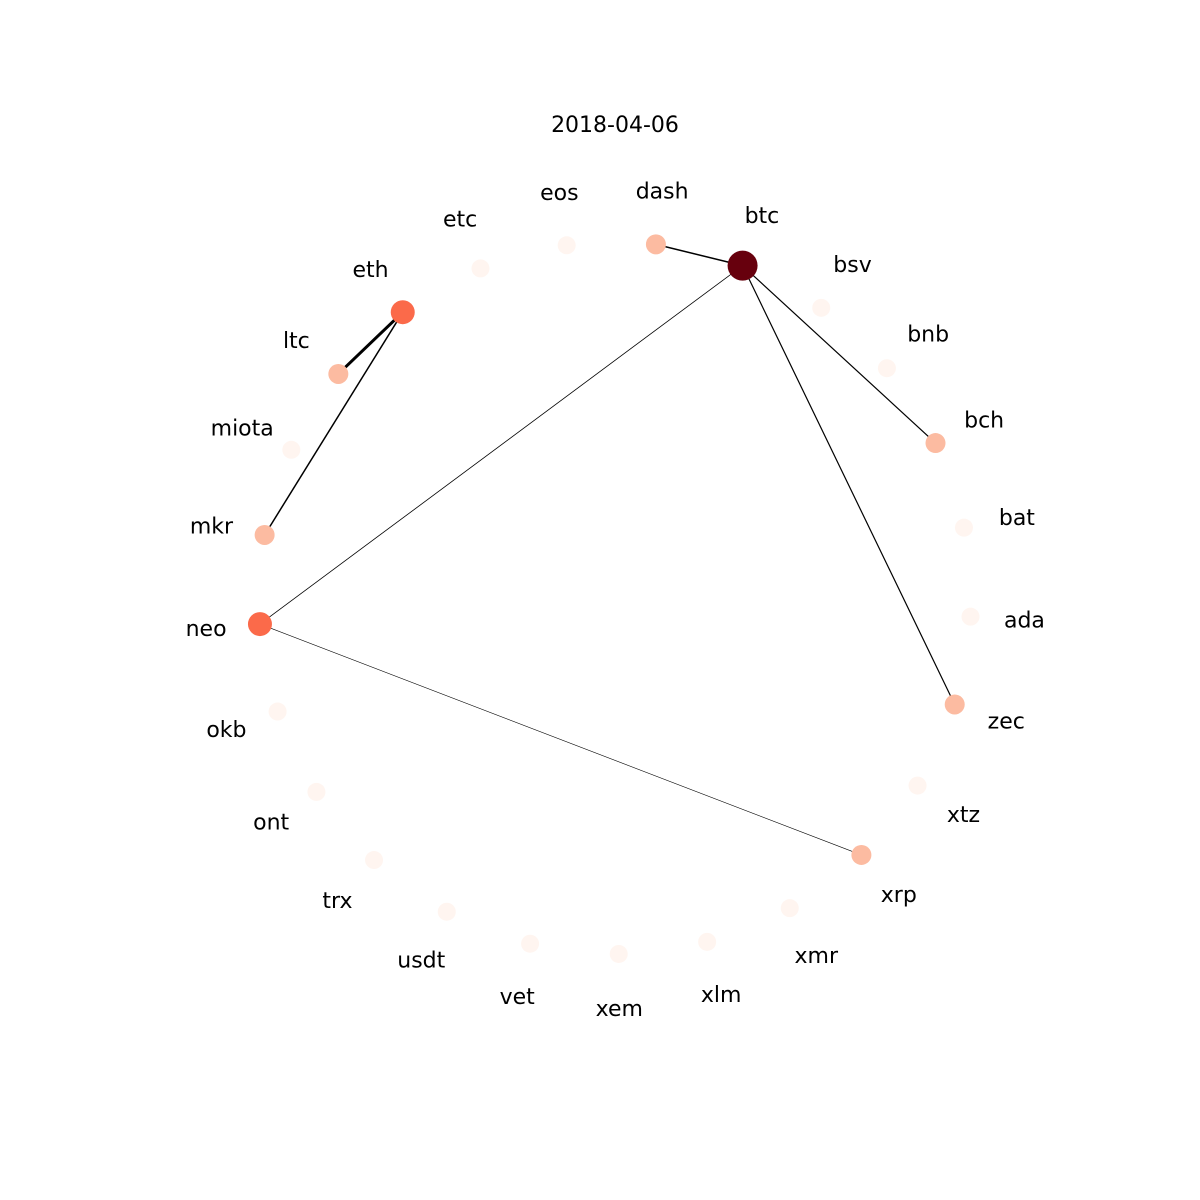  What do you see at coordinates (917, 785) in the screenshot?
I see `node-xtz` at bounding box center [917, 785].